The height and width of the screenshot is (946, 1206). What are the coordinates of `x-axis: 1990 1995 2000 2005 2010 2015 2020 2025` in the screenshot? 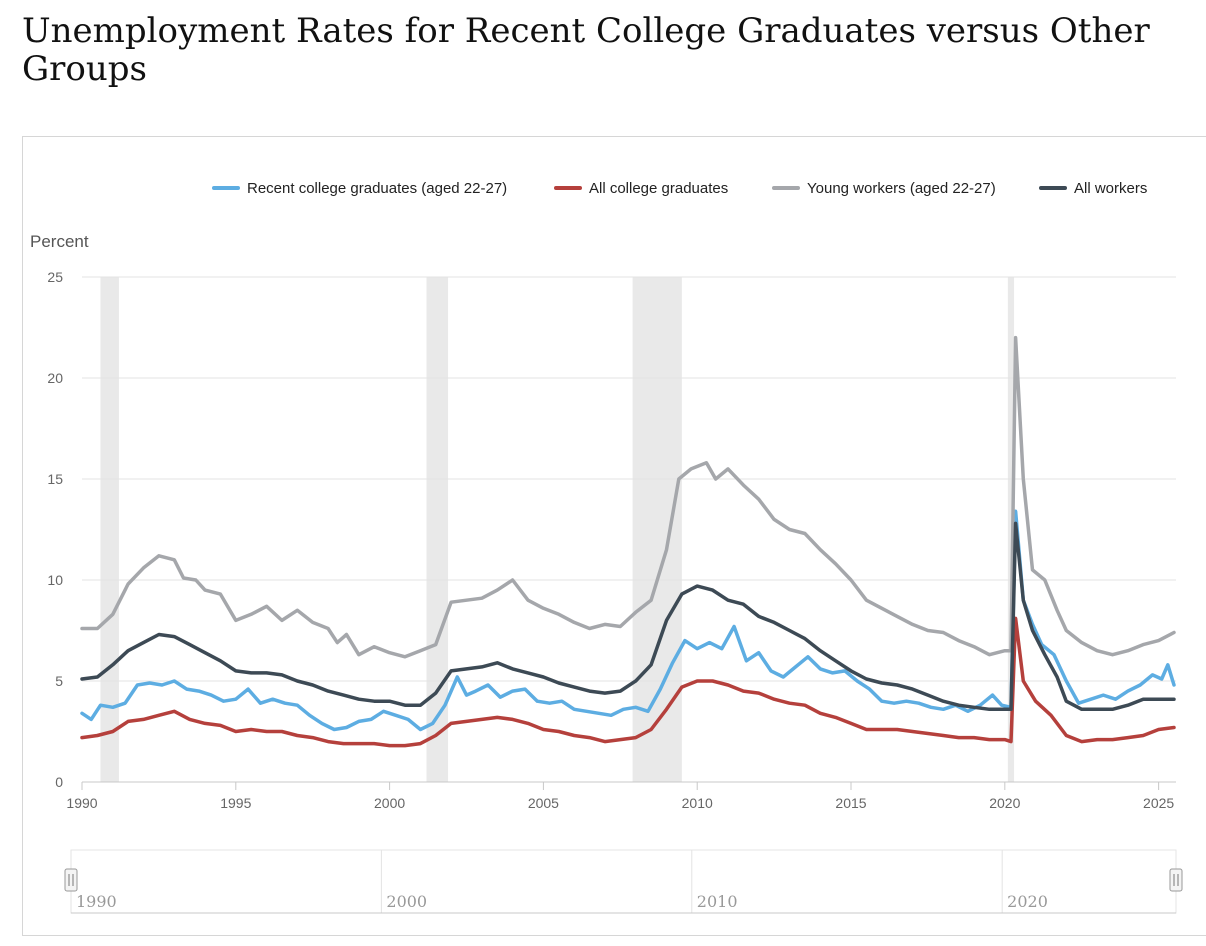 It's located at (621, 796).